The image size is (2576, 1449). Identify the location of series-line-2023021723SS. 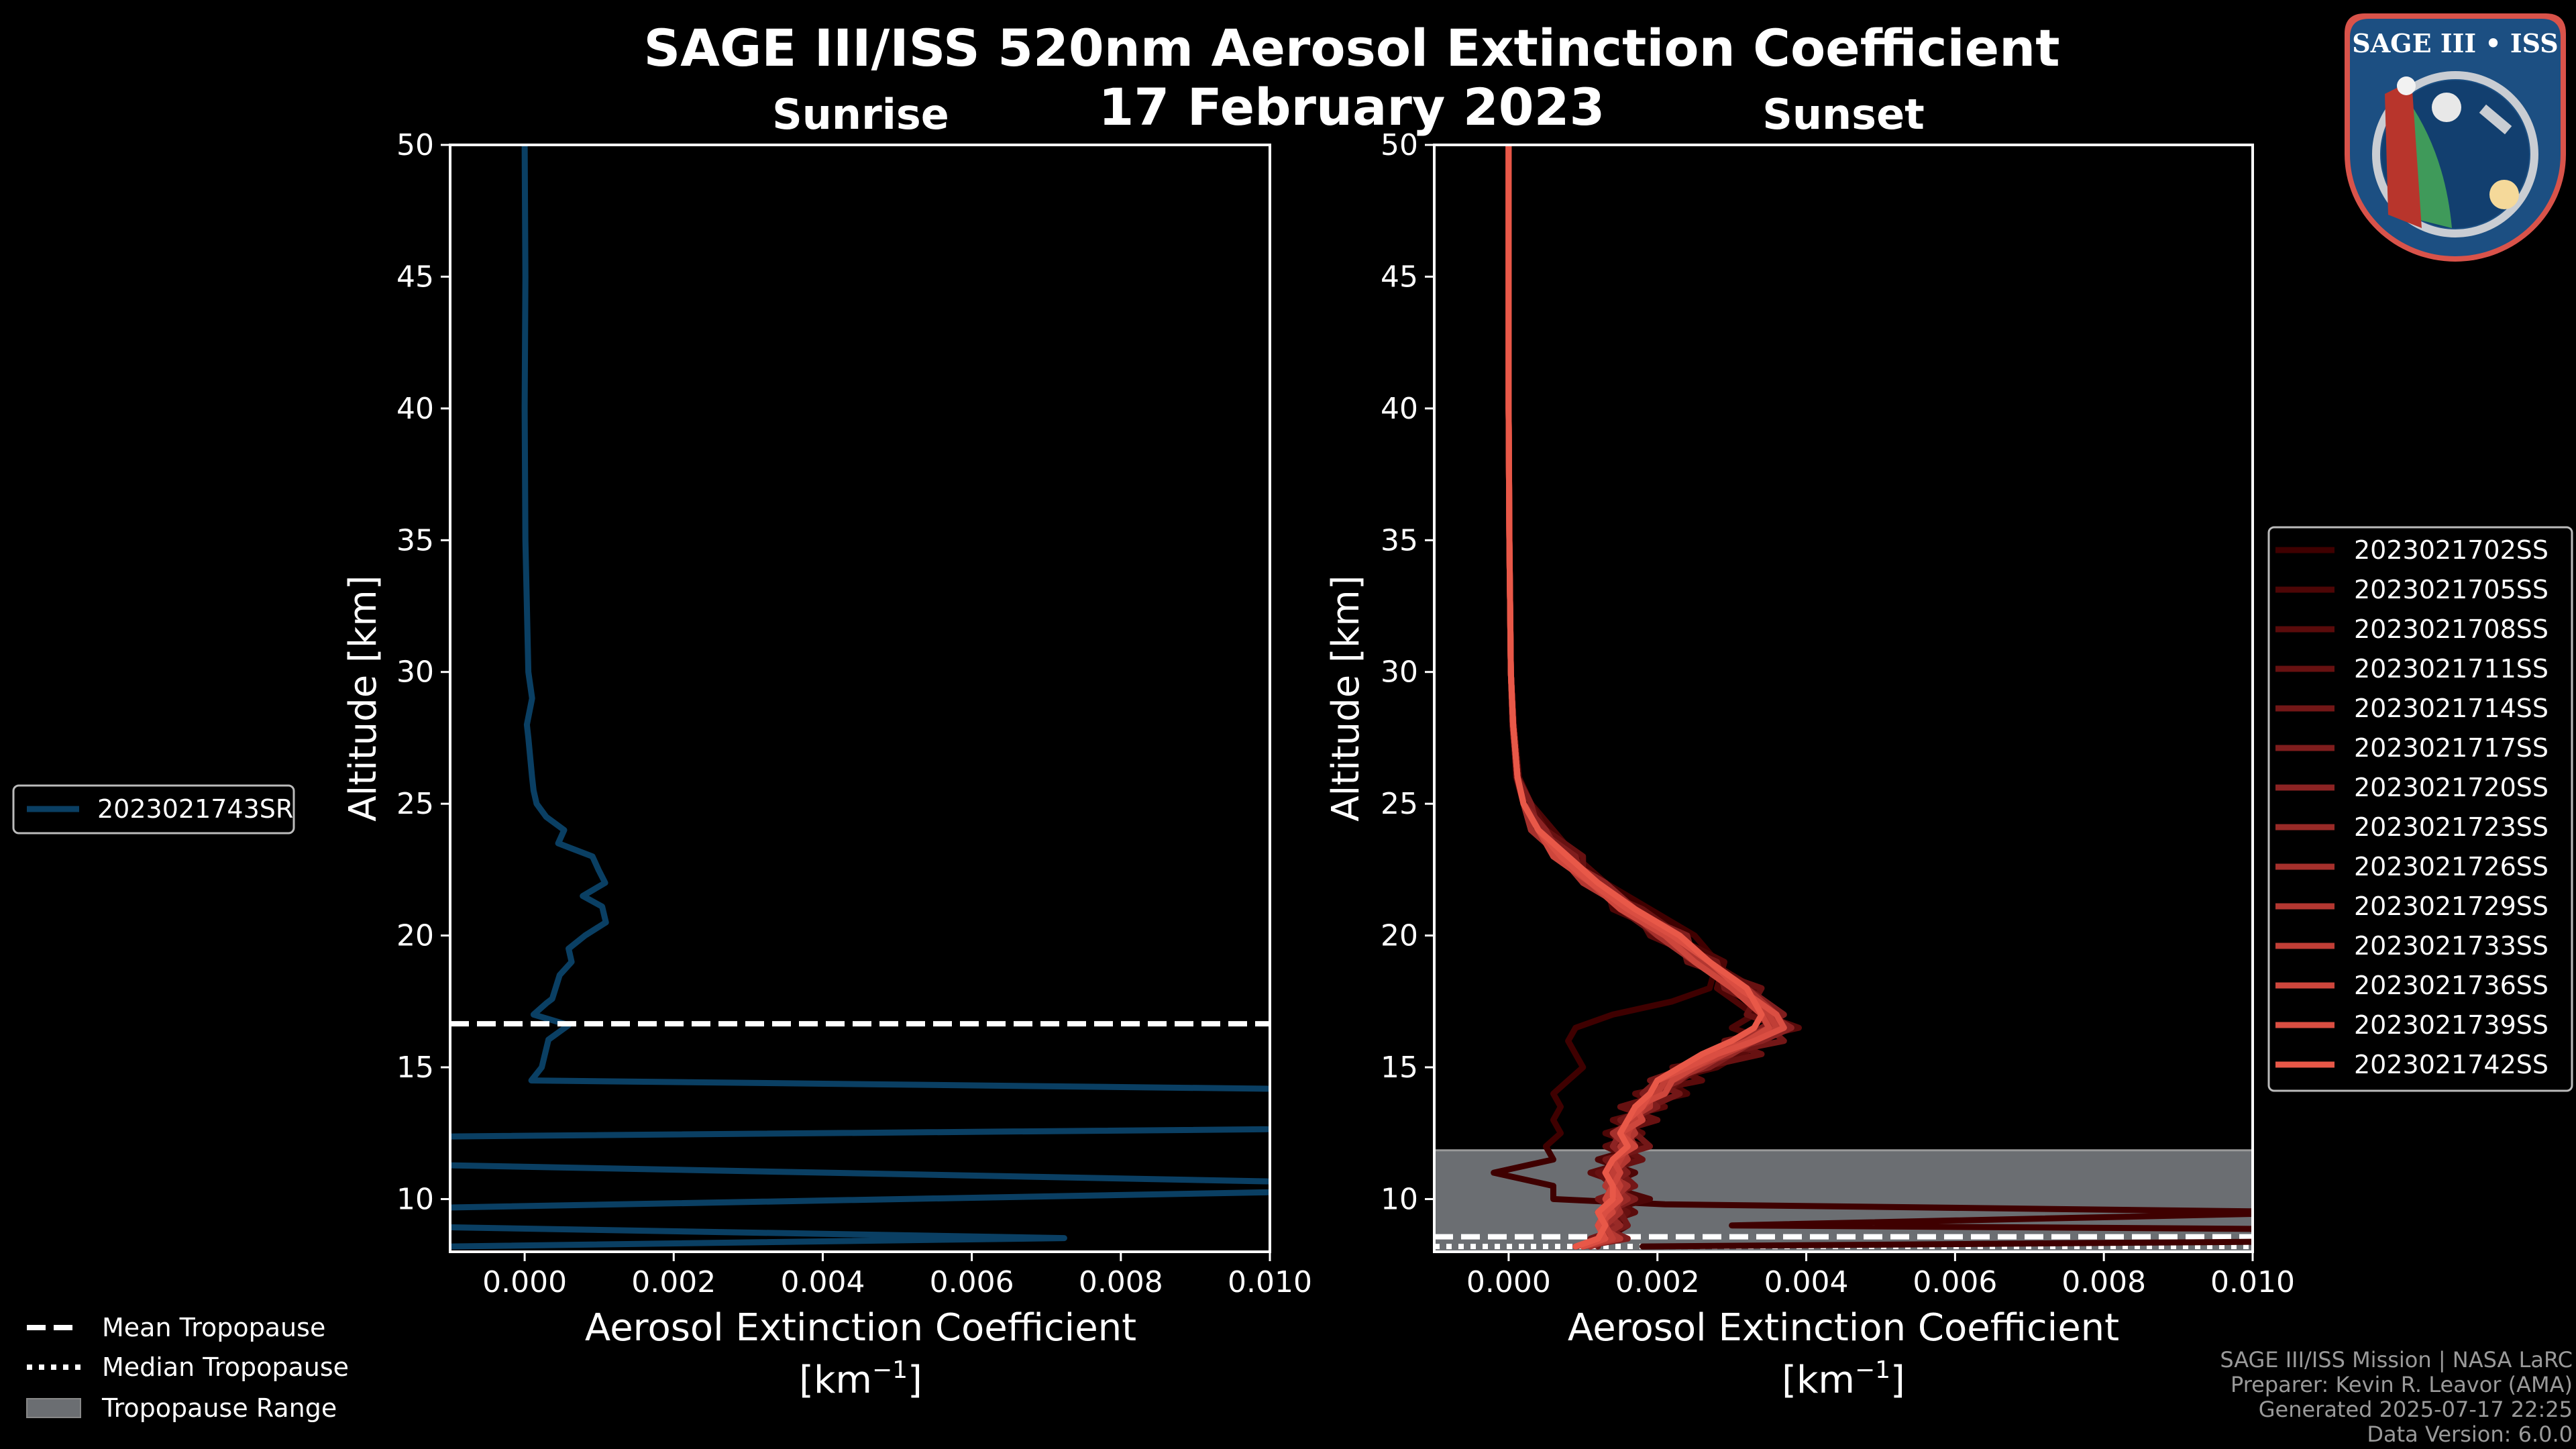
(1642, 697).